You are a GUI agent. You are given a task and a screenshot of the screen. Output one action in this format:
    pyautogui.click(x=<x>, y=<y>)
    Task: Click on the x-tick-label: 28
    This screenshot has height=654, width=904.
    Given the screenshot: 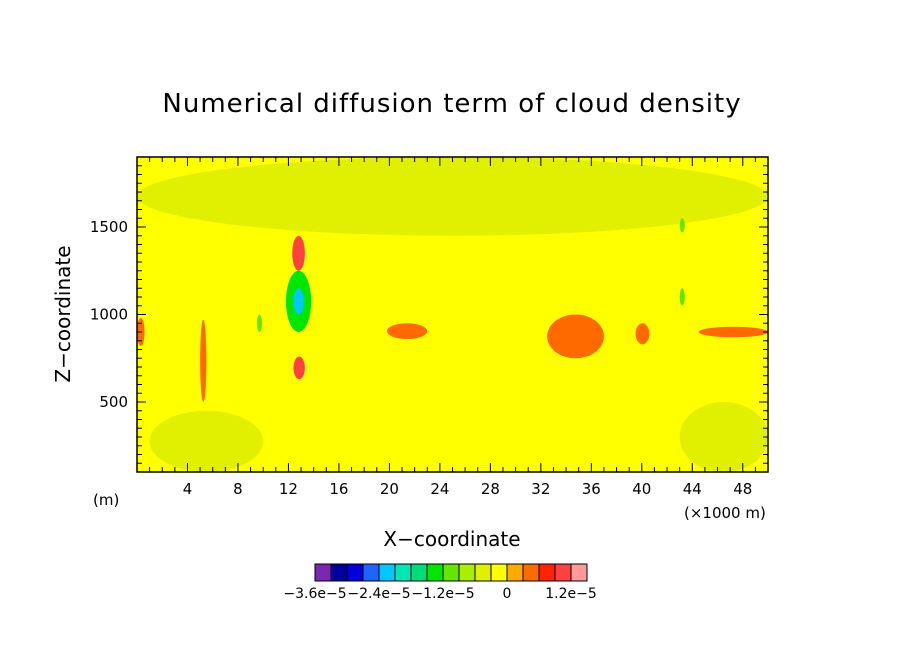 What is the action you would take?
    pyautogui.click(x=490, y=489)
    